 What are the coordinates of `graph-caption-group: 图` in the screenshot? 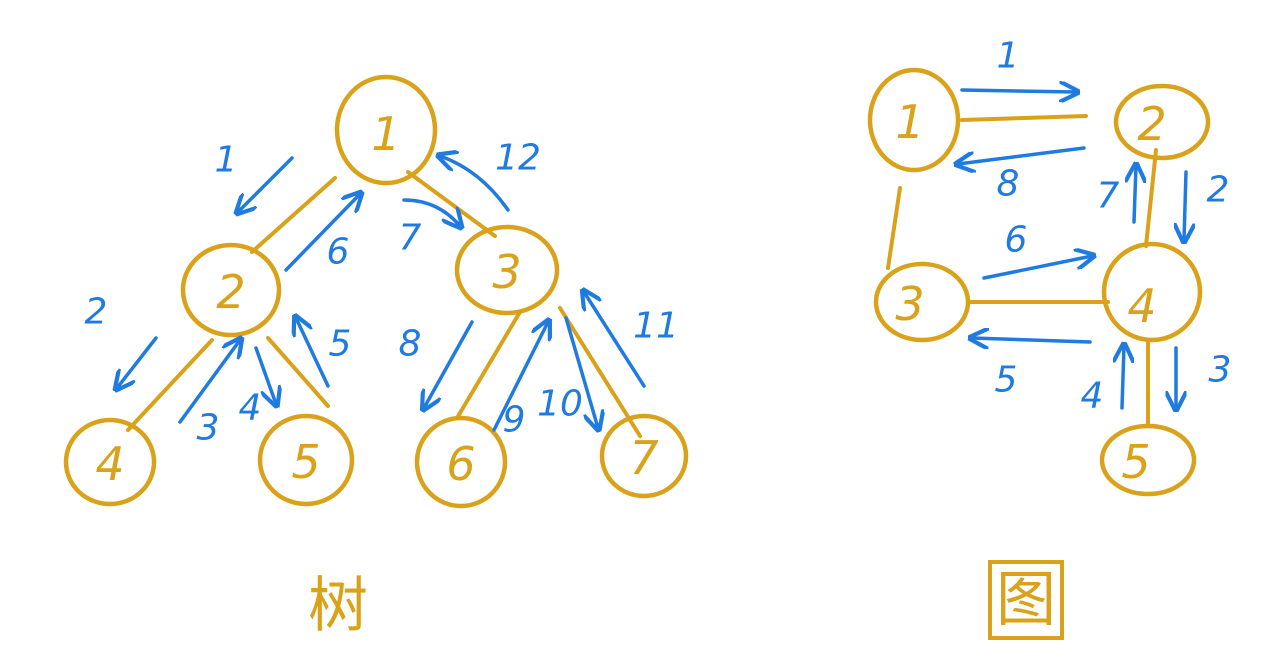 It's located at (1026, 600).